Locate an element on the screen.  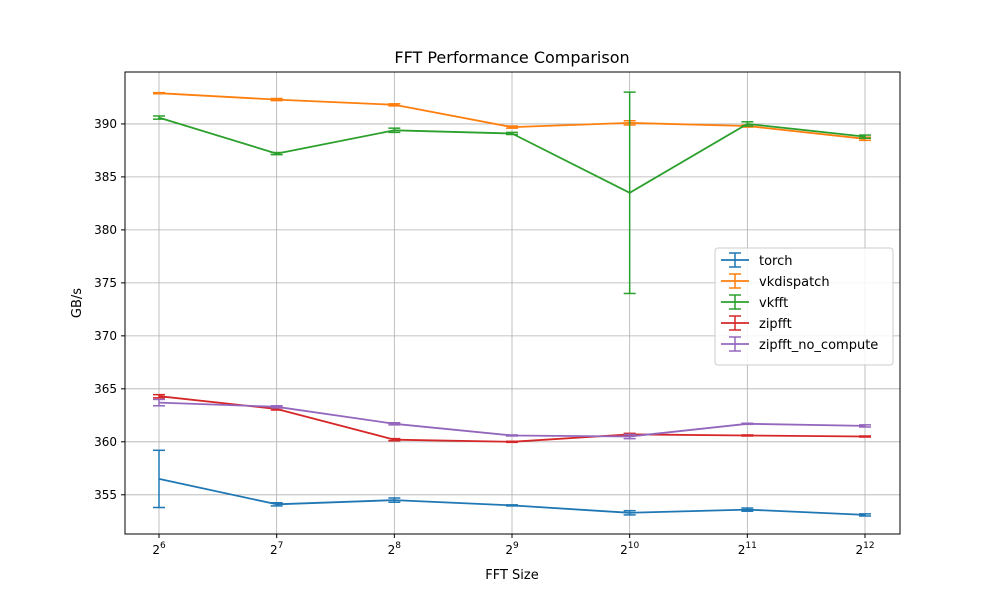
x-tick-label: 27 is located at coordinates (276, 549).